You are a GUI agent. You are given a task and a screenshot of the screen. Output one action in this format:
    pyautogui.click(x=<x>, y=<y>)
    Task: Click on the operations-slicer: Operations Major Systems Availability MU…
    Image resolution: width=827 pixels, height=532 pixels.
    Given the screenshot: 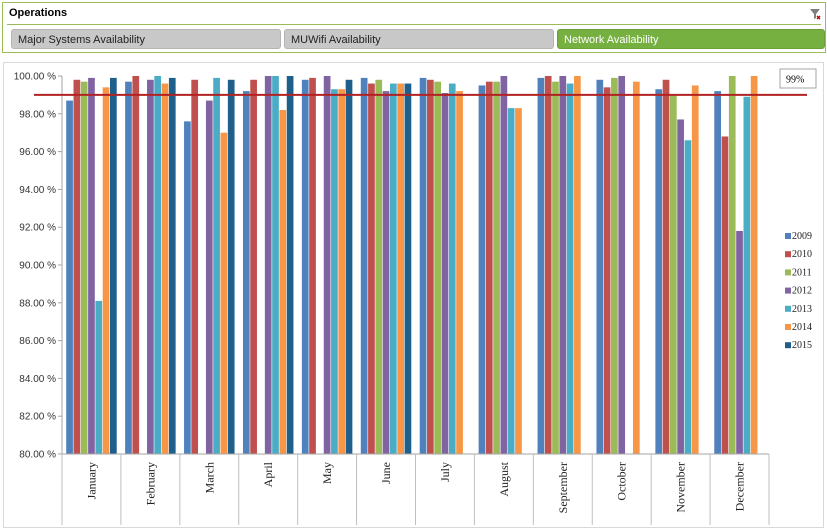 What is the action you would take?
    pyautogui.click(x=414, y=27)
    